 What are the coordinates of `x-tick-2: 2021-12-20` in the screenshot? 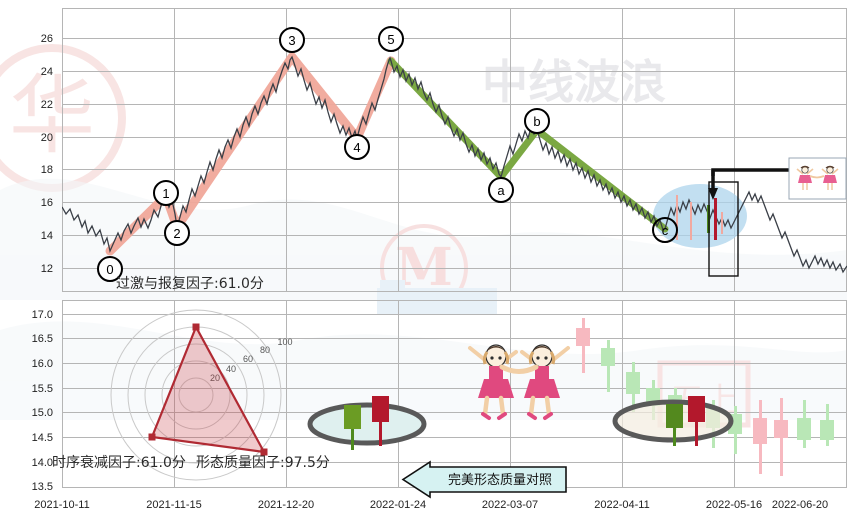 It's located at (286, 505).